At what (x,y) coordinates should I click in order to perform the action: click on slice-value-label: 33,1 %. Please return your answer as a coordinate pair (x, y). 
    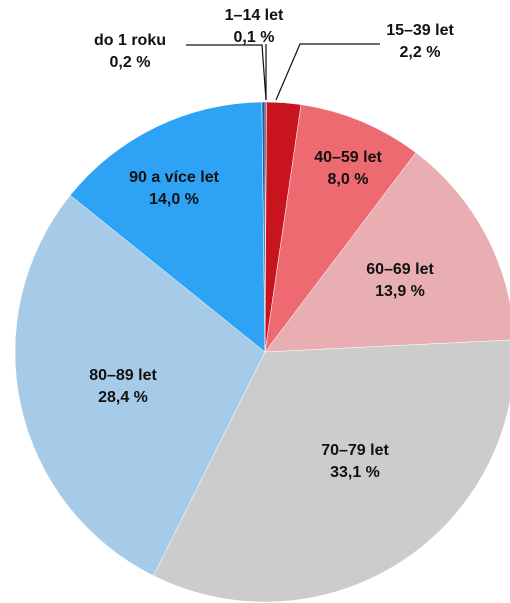
    Looking at the image, I should click on (355, 472).